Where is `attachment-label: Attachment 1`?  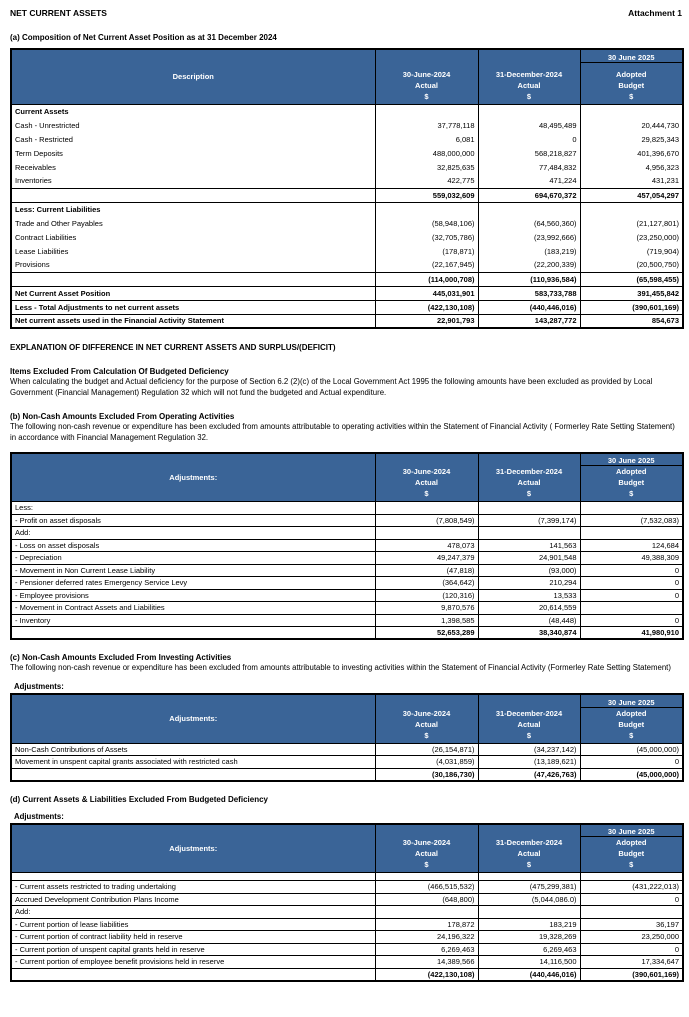
attachment-label: Attachment 1 is located at coordinates (655, 13).